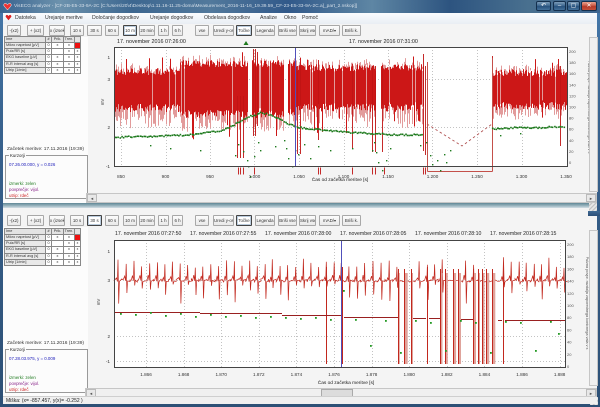  What do you see at coordinates (566, 176) in the screenshot?
I see `svg-text: 1.350` at bounding box center [566, 176].